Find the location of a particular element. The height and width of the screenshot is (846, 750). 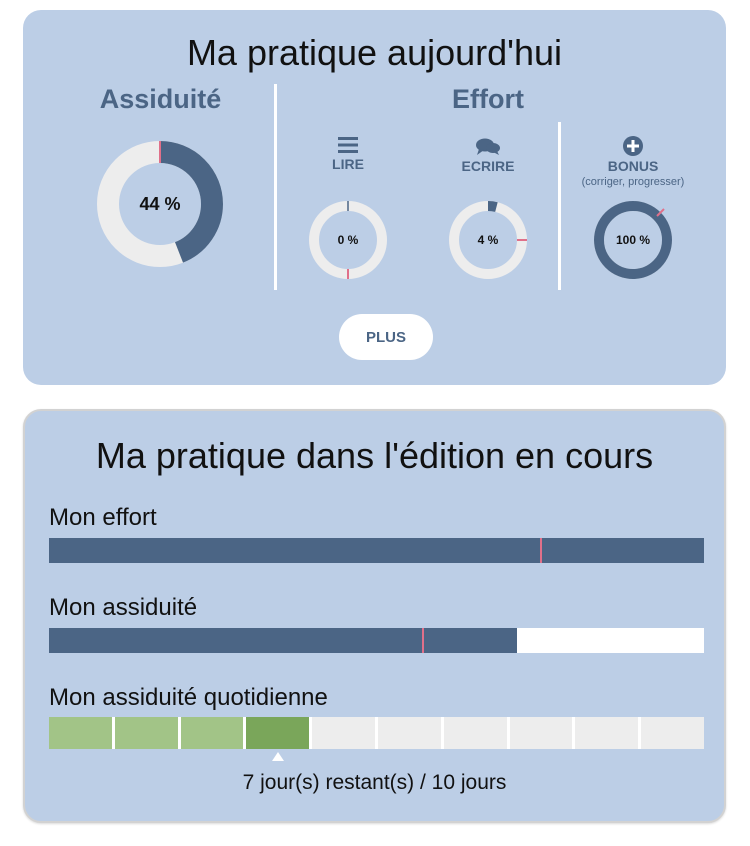

divider-right is located at coordinates (559, 206).